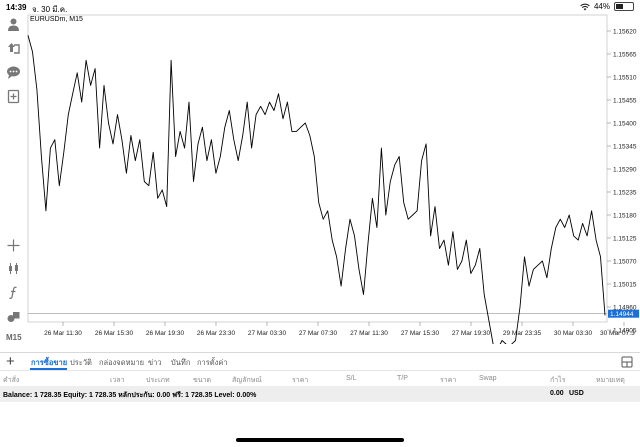 Image resolution: width=640 pixels, height=447 pixels. Describe the element at coordinates (522, 333) in the screenshot. I see `x-tick-label: 29 Mar 23:35` at that location.